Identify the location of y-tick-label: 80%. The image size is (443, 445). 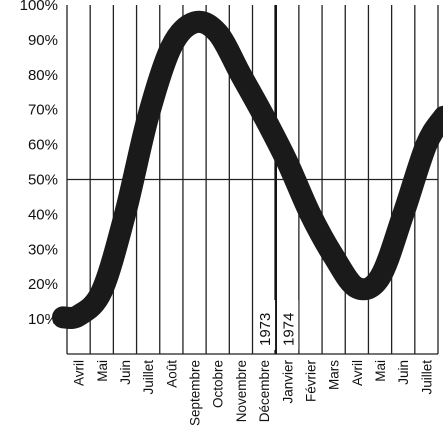
(43, 75).